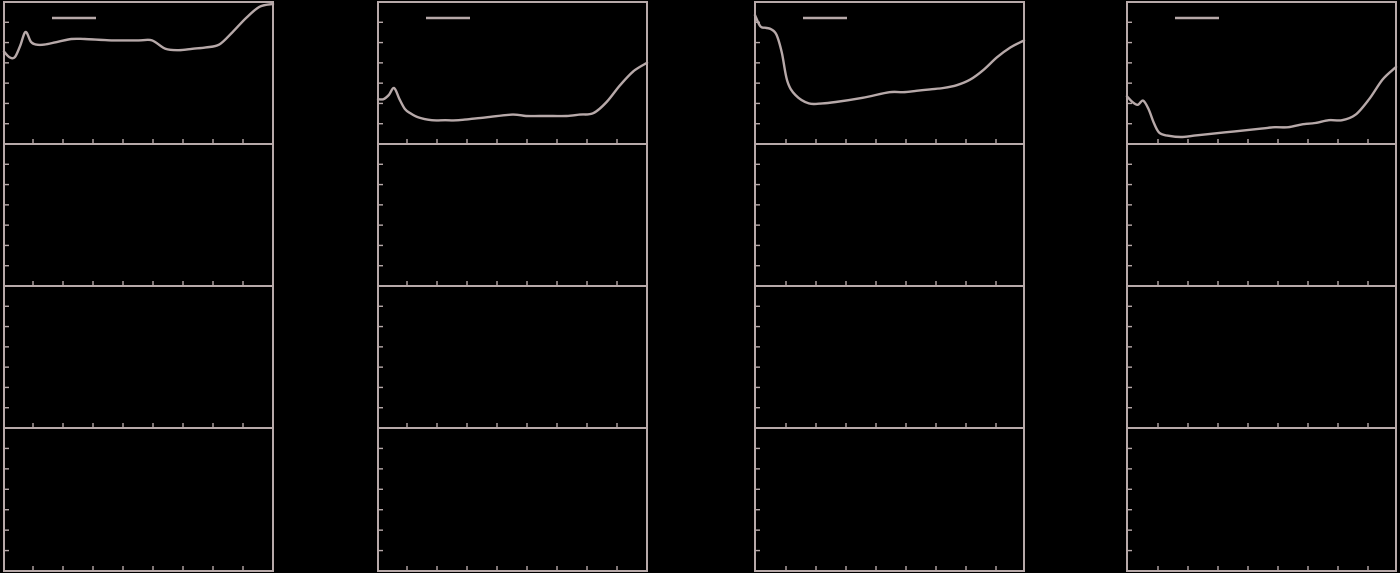 The width and height of the screenshot is (1400, 573). I want to click on panel-4-series-1-line, so click(1261, 102).